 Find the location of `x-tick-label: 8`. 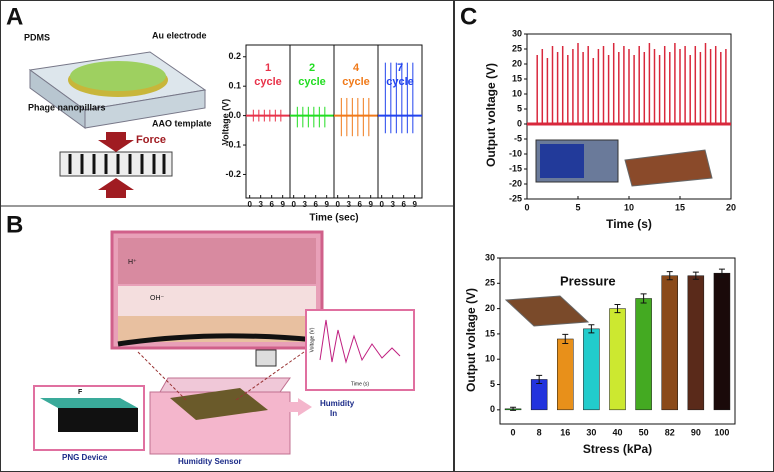

x-tick-label: 8 is located at coordinates (539, 432).